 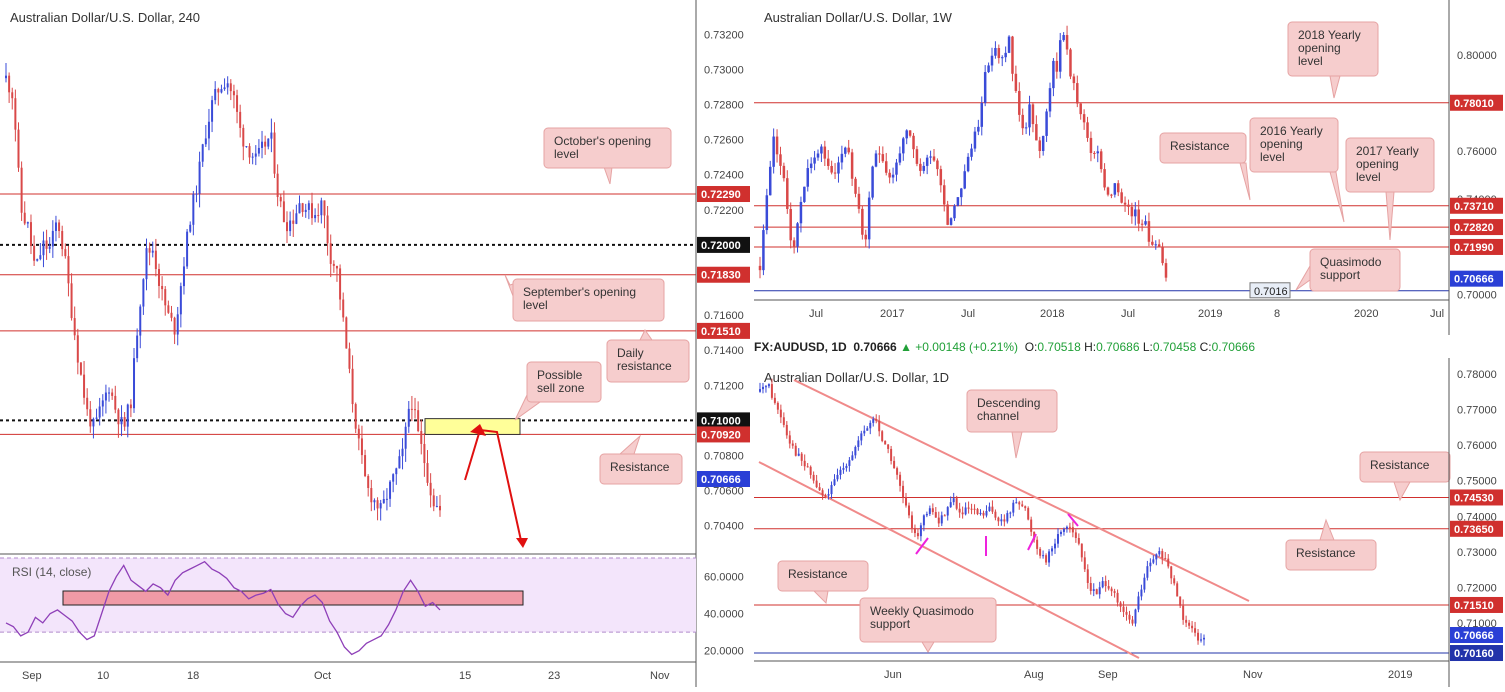 I want to click on daily-callout-resistance-left-box, so click(x=823, y=576).